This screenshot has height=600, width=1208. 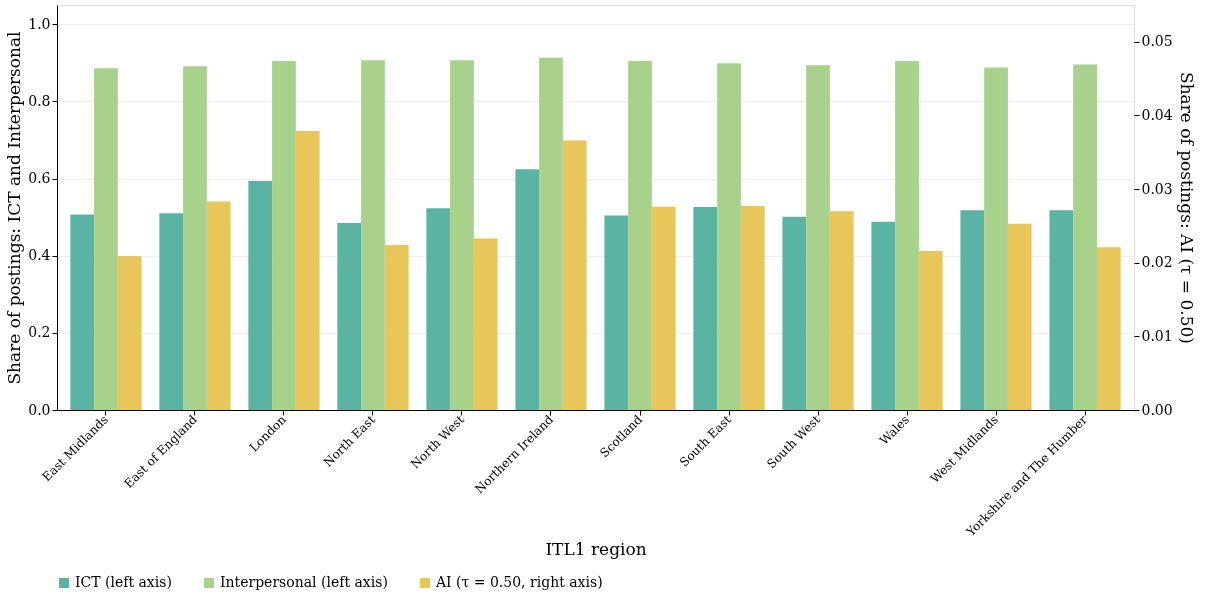 What do you see at coordinates (39, 332) in the screenshot?
I see `y-tick-label: 0.2` at bounding box center [39, 332].